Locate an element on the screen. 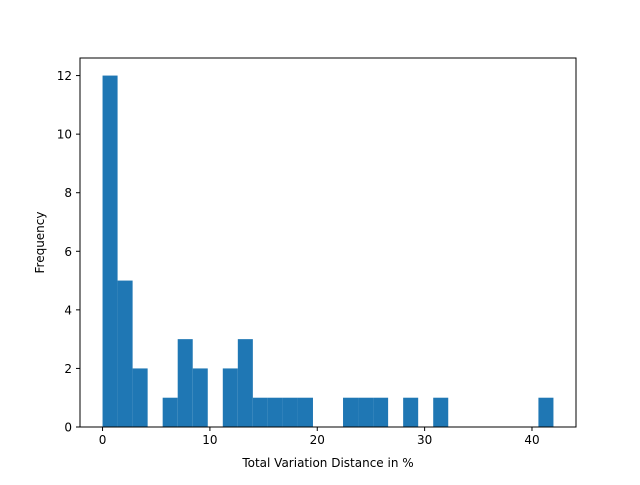 Image resolution: width=640 pixels, height=485 pixels. y-tick-label: 2 is located at coordinates (68, 369).